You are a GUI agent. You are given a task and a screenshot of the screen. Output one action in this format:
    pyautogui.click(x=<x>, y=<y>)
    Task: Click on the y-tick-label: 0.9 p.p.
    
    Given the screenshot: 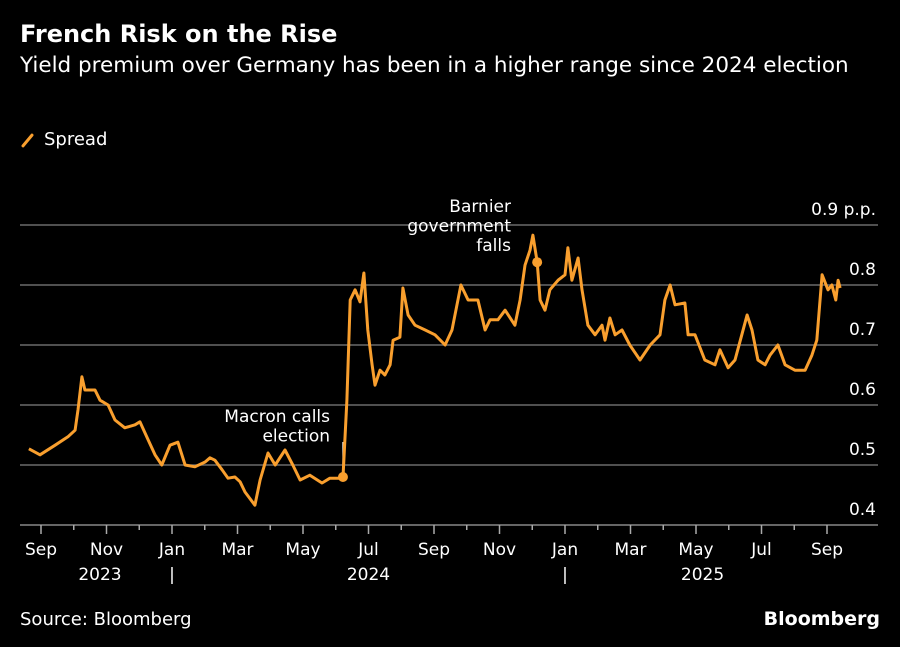 What is the action you would take?
    pyautogui.click(x=843, y=210)
    